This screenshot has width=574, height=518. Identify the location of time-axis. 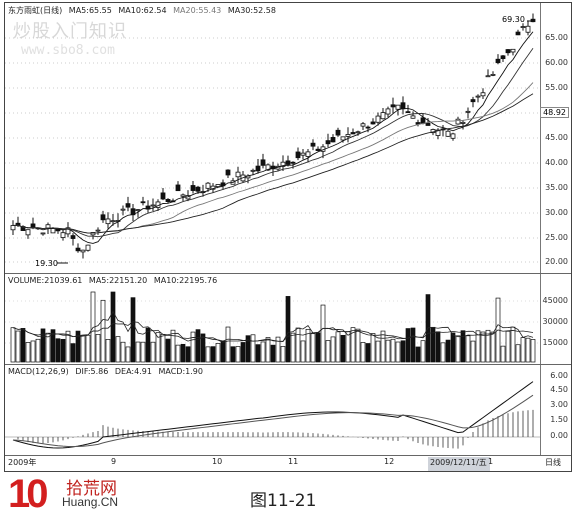
(288, 463).